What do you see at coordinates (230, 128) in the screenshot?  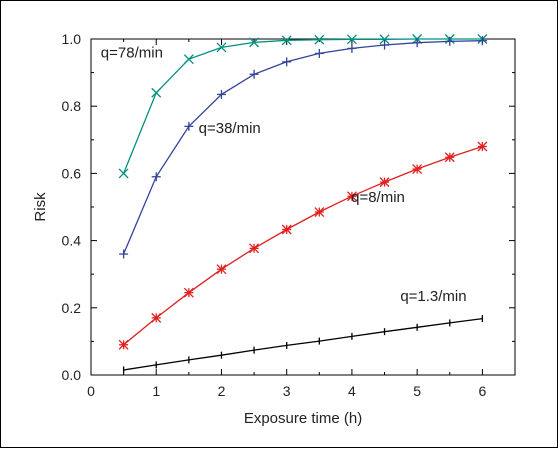 I see `series-label: q=38/min` at bounding box center [230, 128].